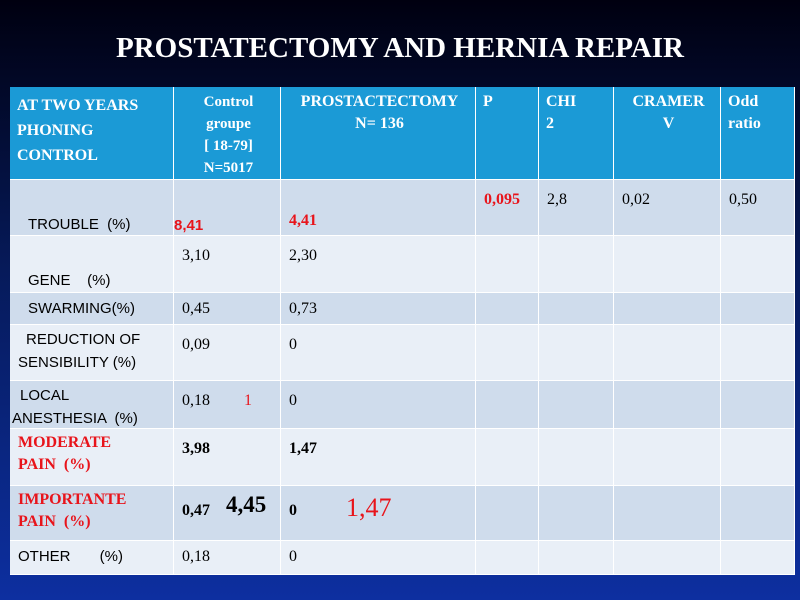 The width and height of the screenshot is (800, 600). I want to click on row-label: LOCAL ANESTHESIA (%), so click(75, 407).